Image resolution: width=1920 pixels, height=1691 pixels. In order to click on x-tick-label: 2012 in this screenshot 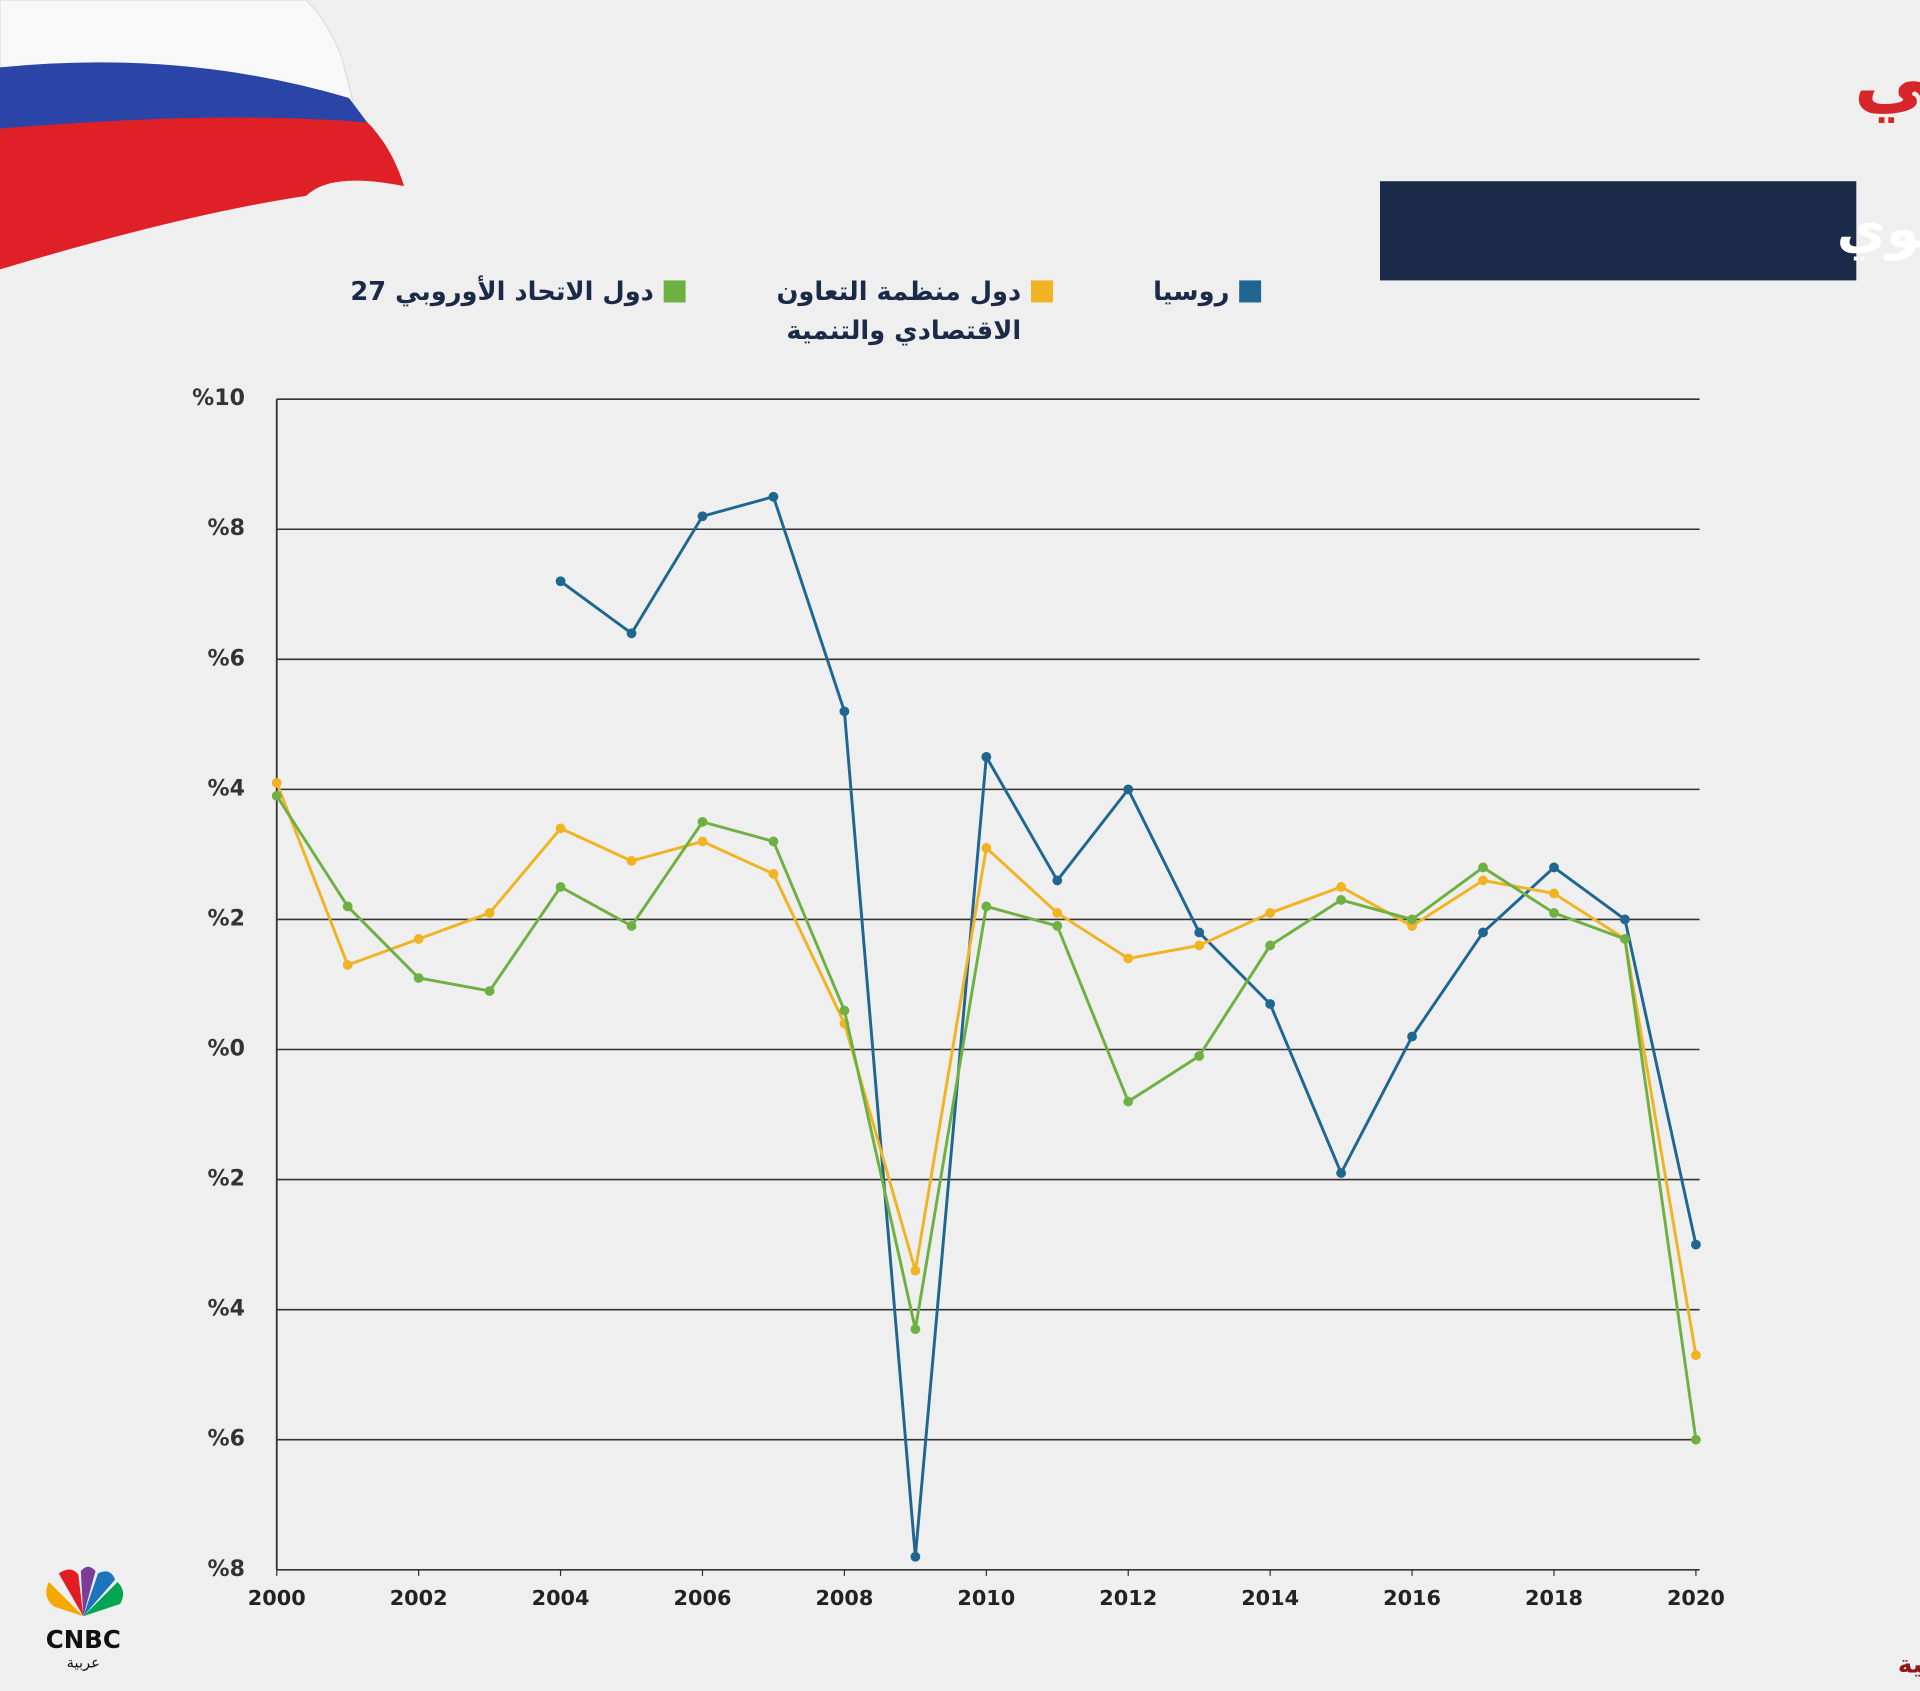, I will do `click(1128, 1598)`.